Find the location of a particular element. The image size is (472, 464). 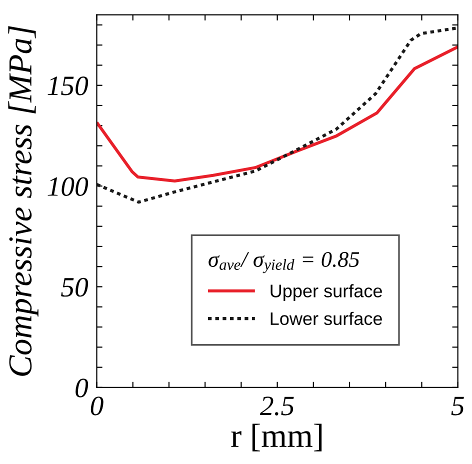

x-tick-label: 0 is located at coordinates (97, 406).